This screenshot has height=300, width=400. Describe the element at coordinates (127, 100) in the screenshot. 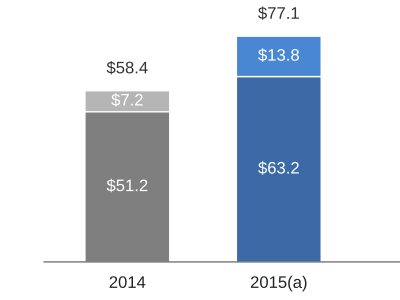

I see `data-label: $7.2` at that location.